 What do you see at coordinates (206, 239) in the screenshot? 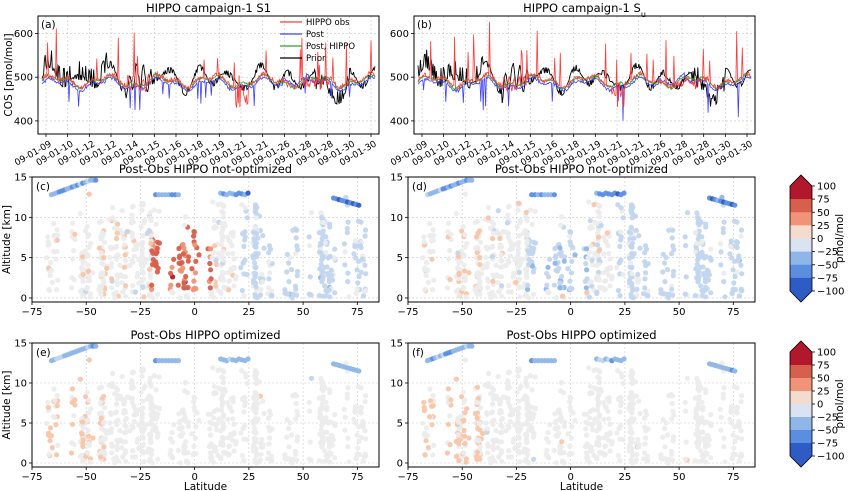
I see `scatter-points` at bounding box center [206, 239].